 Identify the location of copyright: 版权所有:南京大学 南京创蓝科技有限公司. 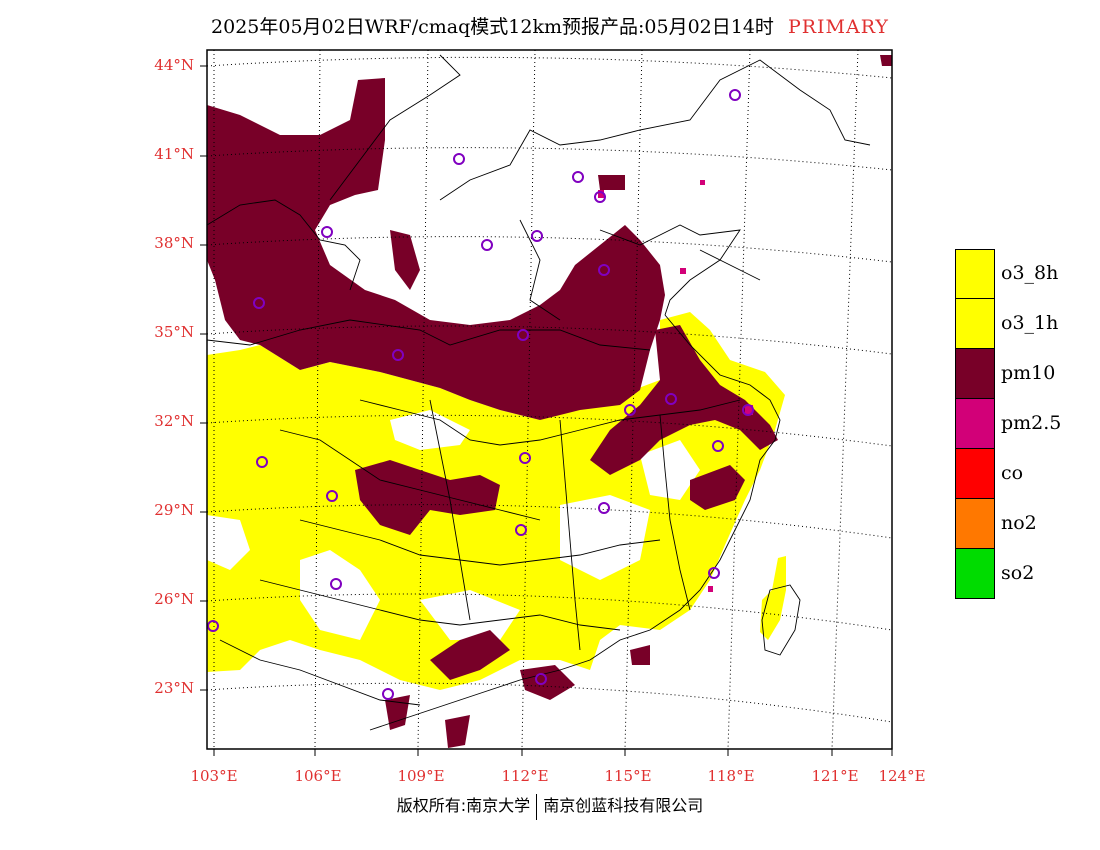
(550, 806).